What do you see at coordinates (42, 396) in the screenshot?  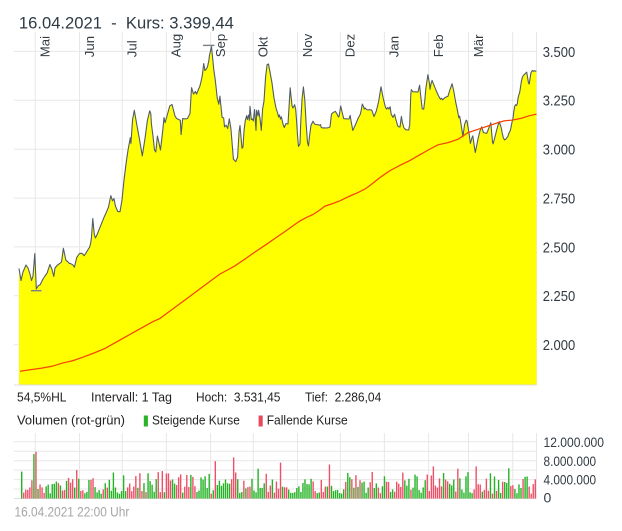 I see `svg-text: 54,5%HL` at bounding box center [42, 396].